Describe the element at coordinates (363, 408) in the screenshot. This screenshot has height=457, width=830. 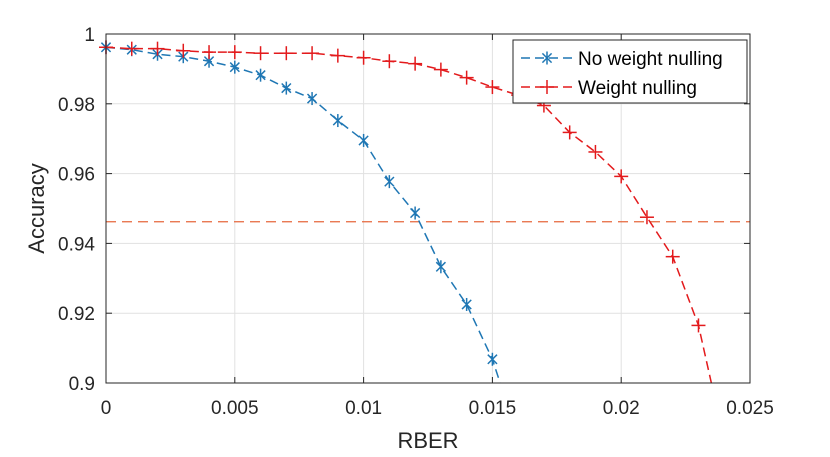
I see `x-tick-label: 0.01` at that location.